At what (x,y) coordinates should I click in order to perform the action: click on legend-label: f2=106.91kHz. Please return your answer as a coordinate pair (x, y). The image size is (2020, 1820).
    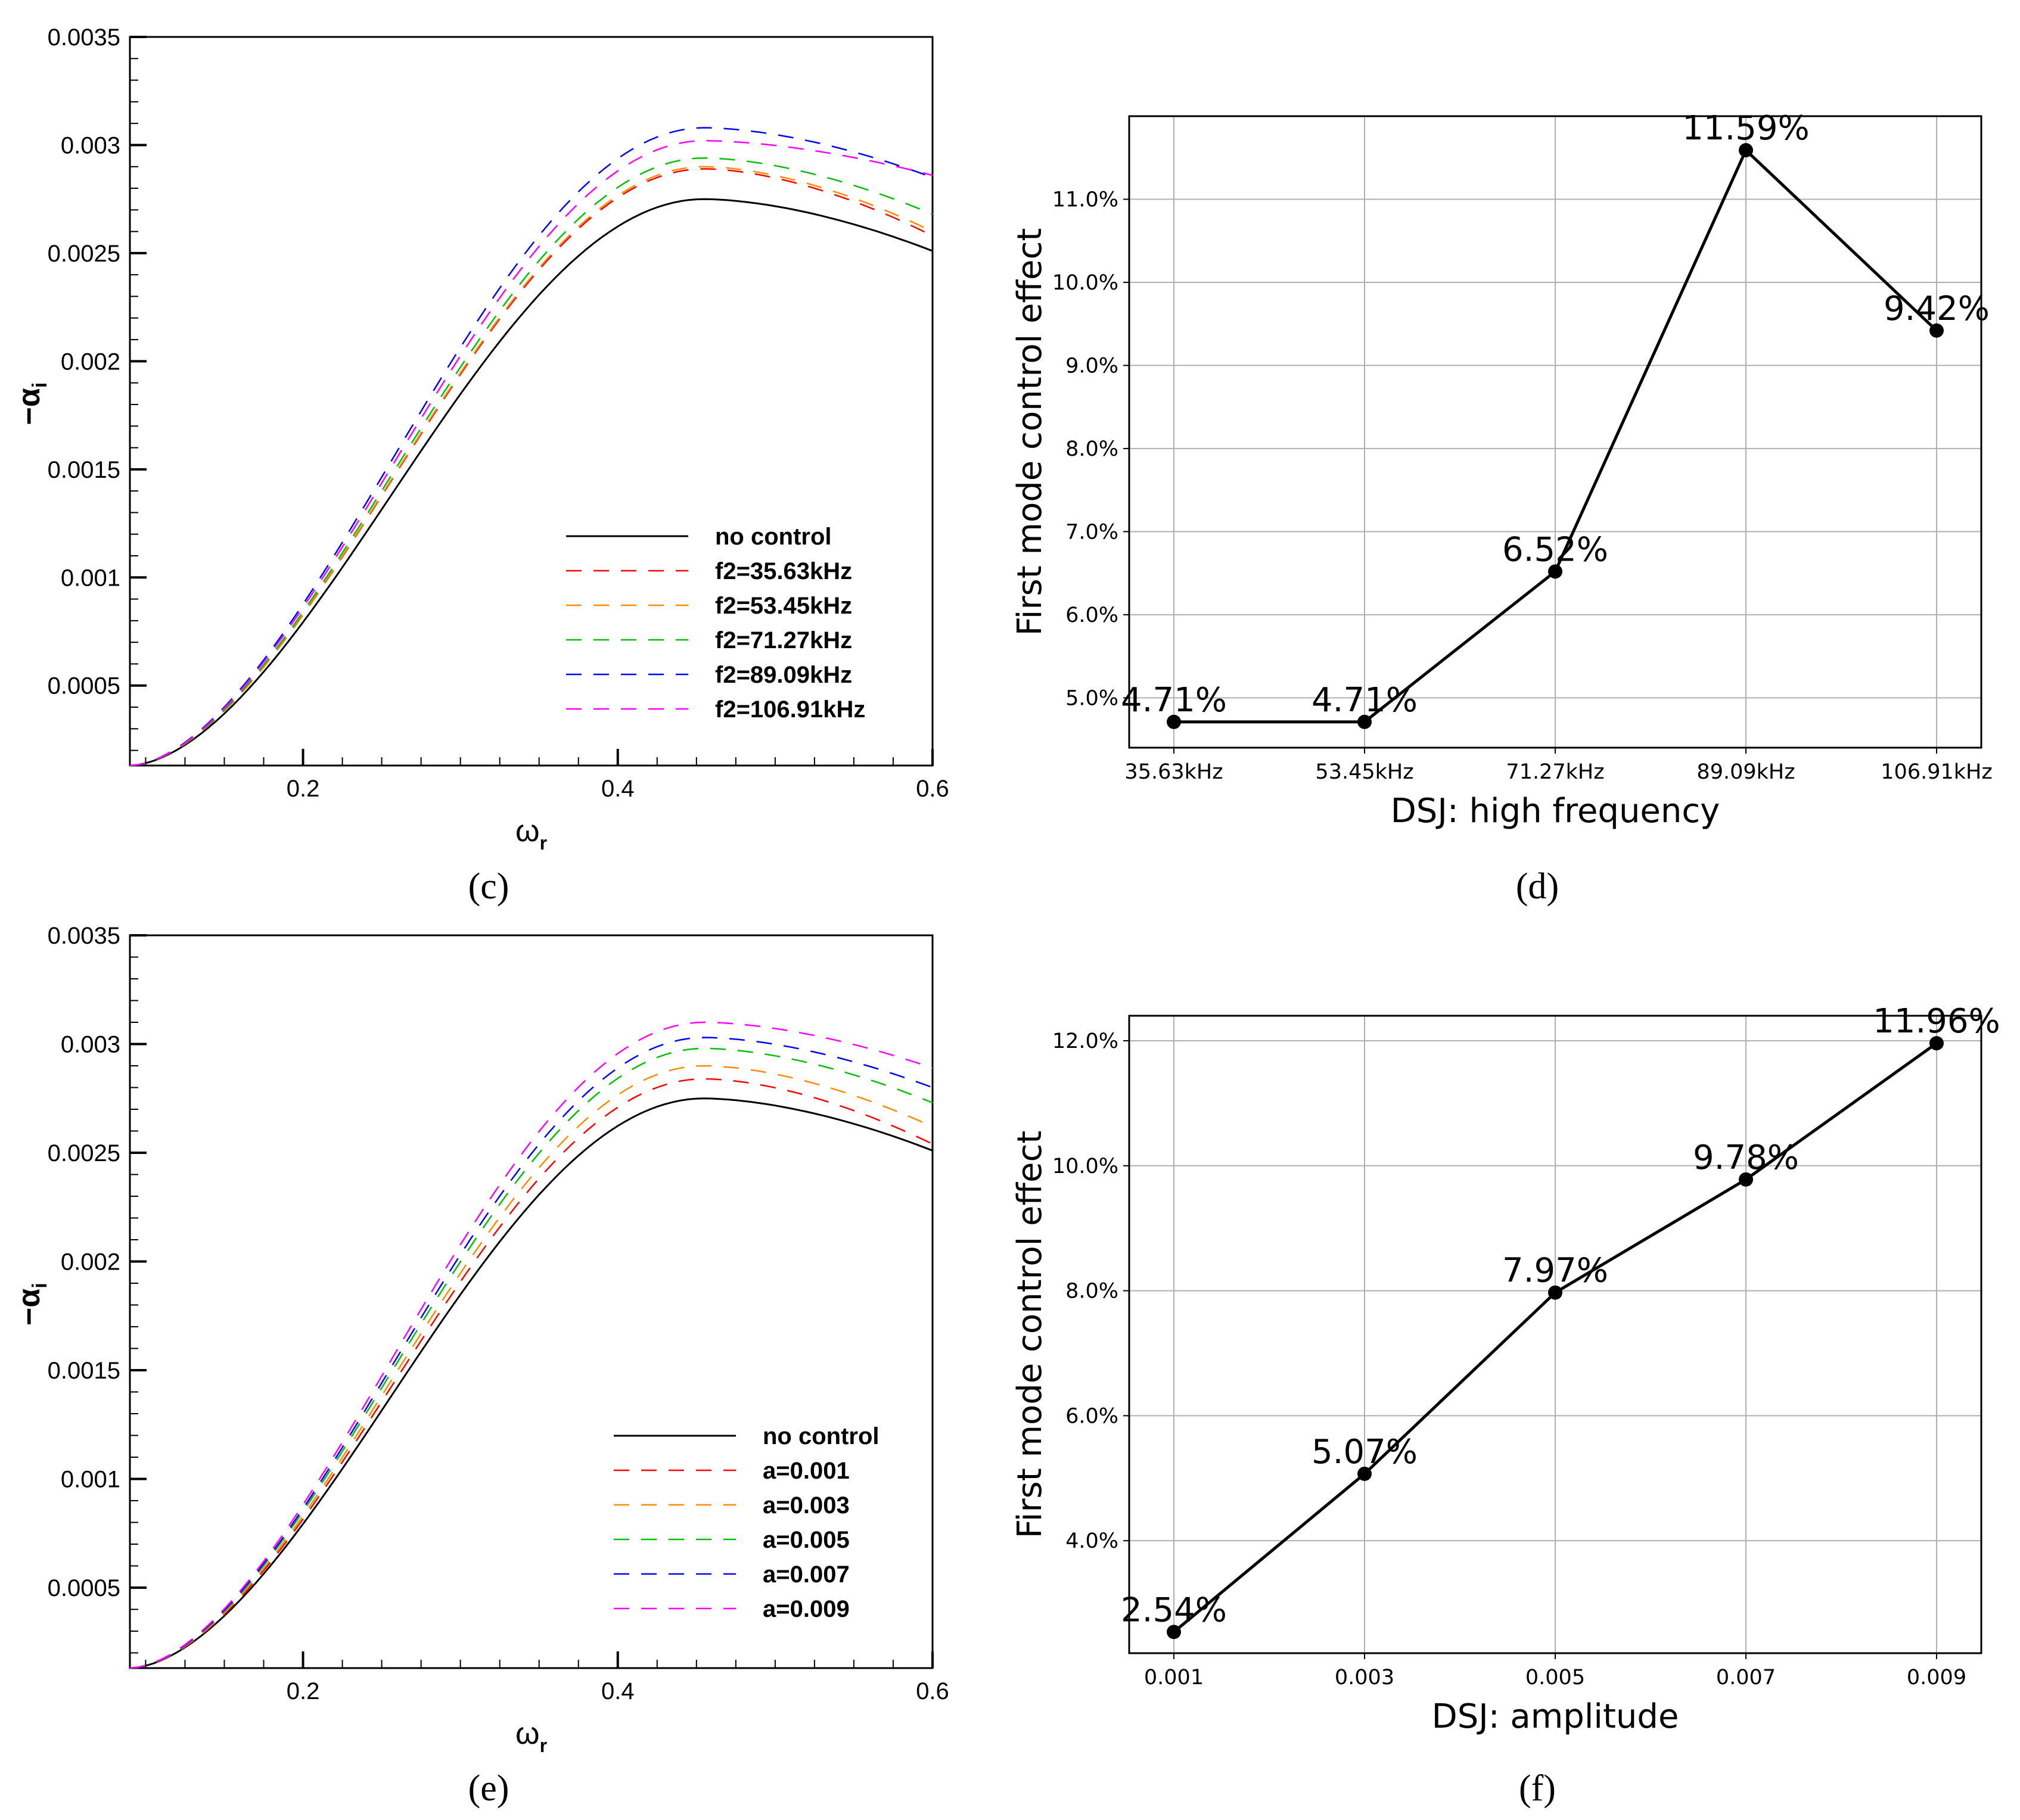
    Looking at the image, I should click on (790, 709).